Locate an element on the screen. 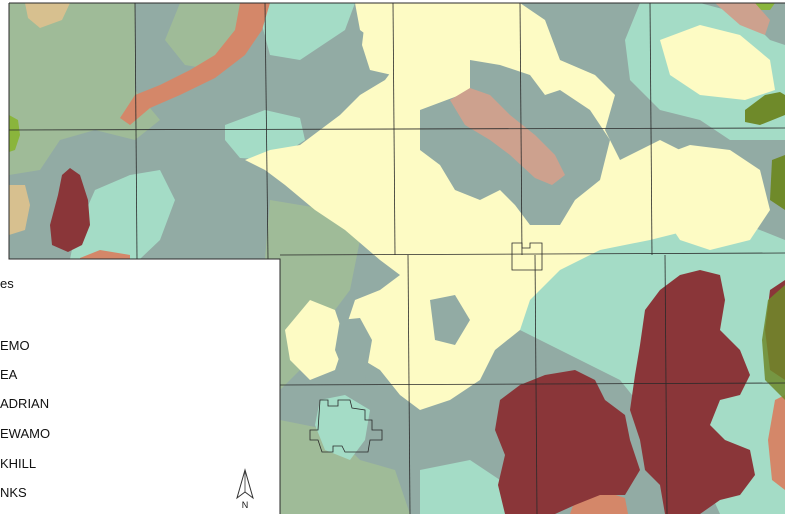 The image size is (785, 514). maroon-unit-right-center is located at coordinates (692, 392).